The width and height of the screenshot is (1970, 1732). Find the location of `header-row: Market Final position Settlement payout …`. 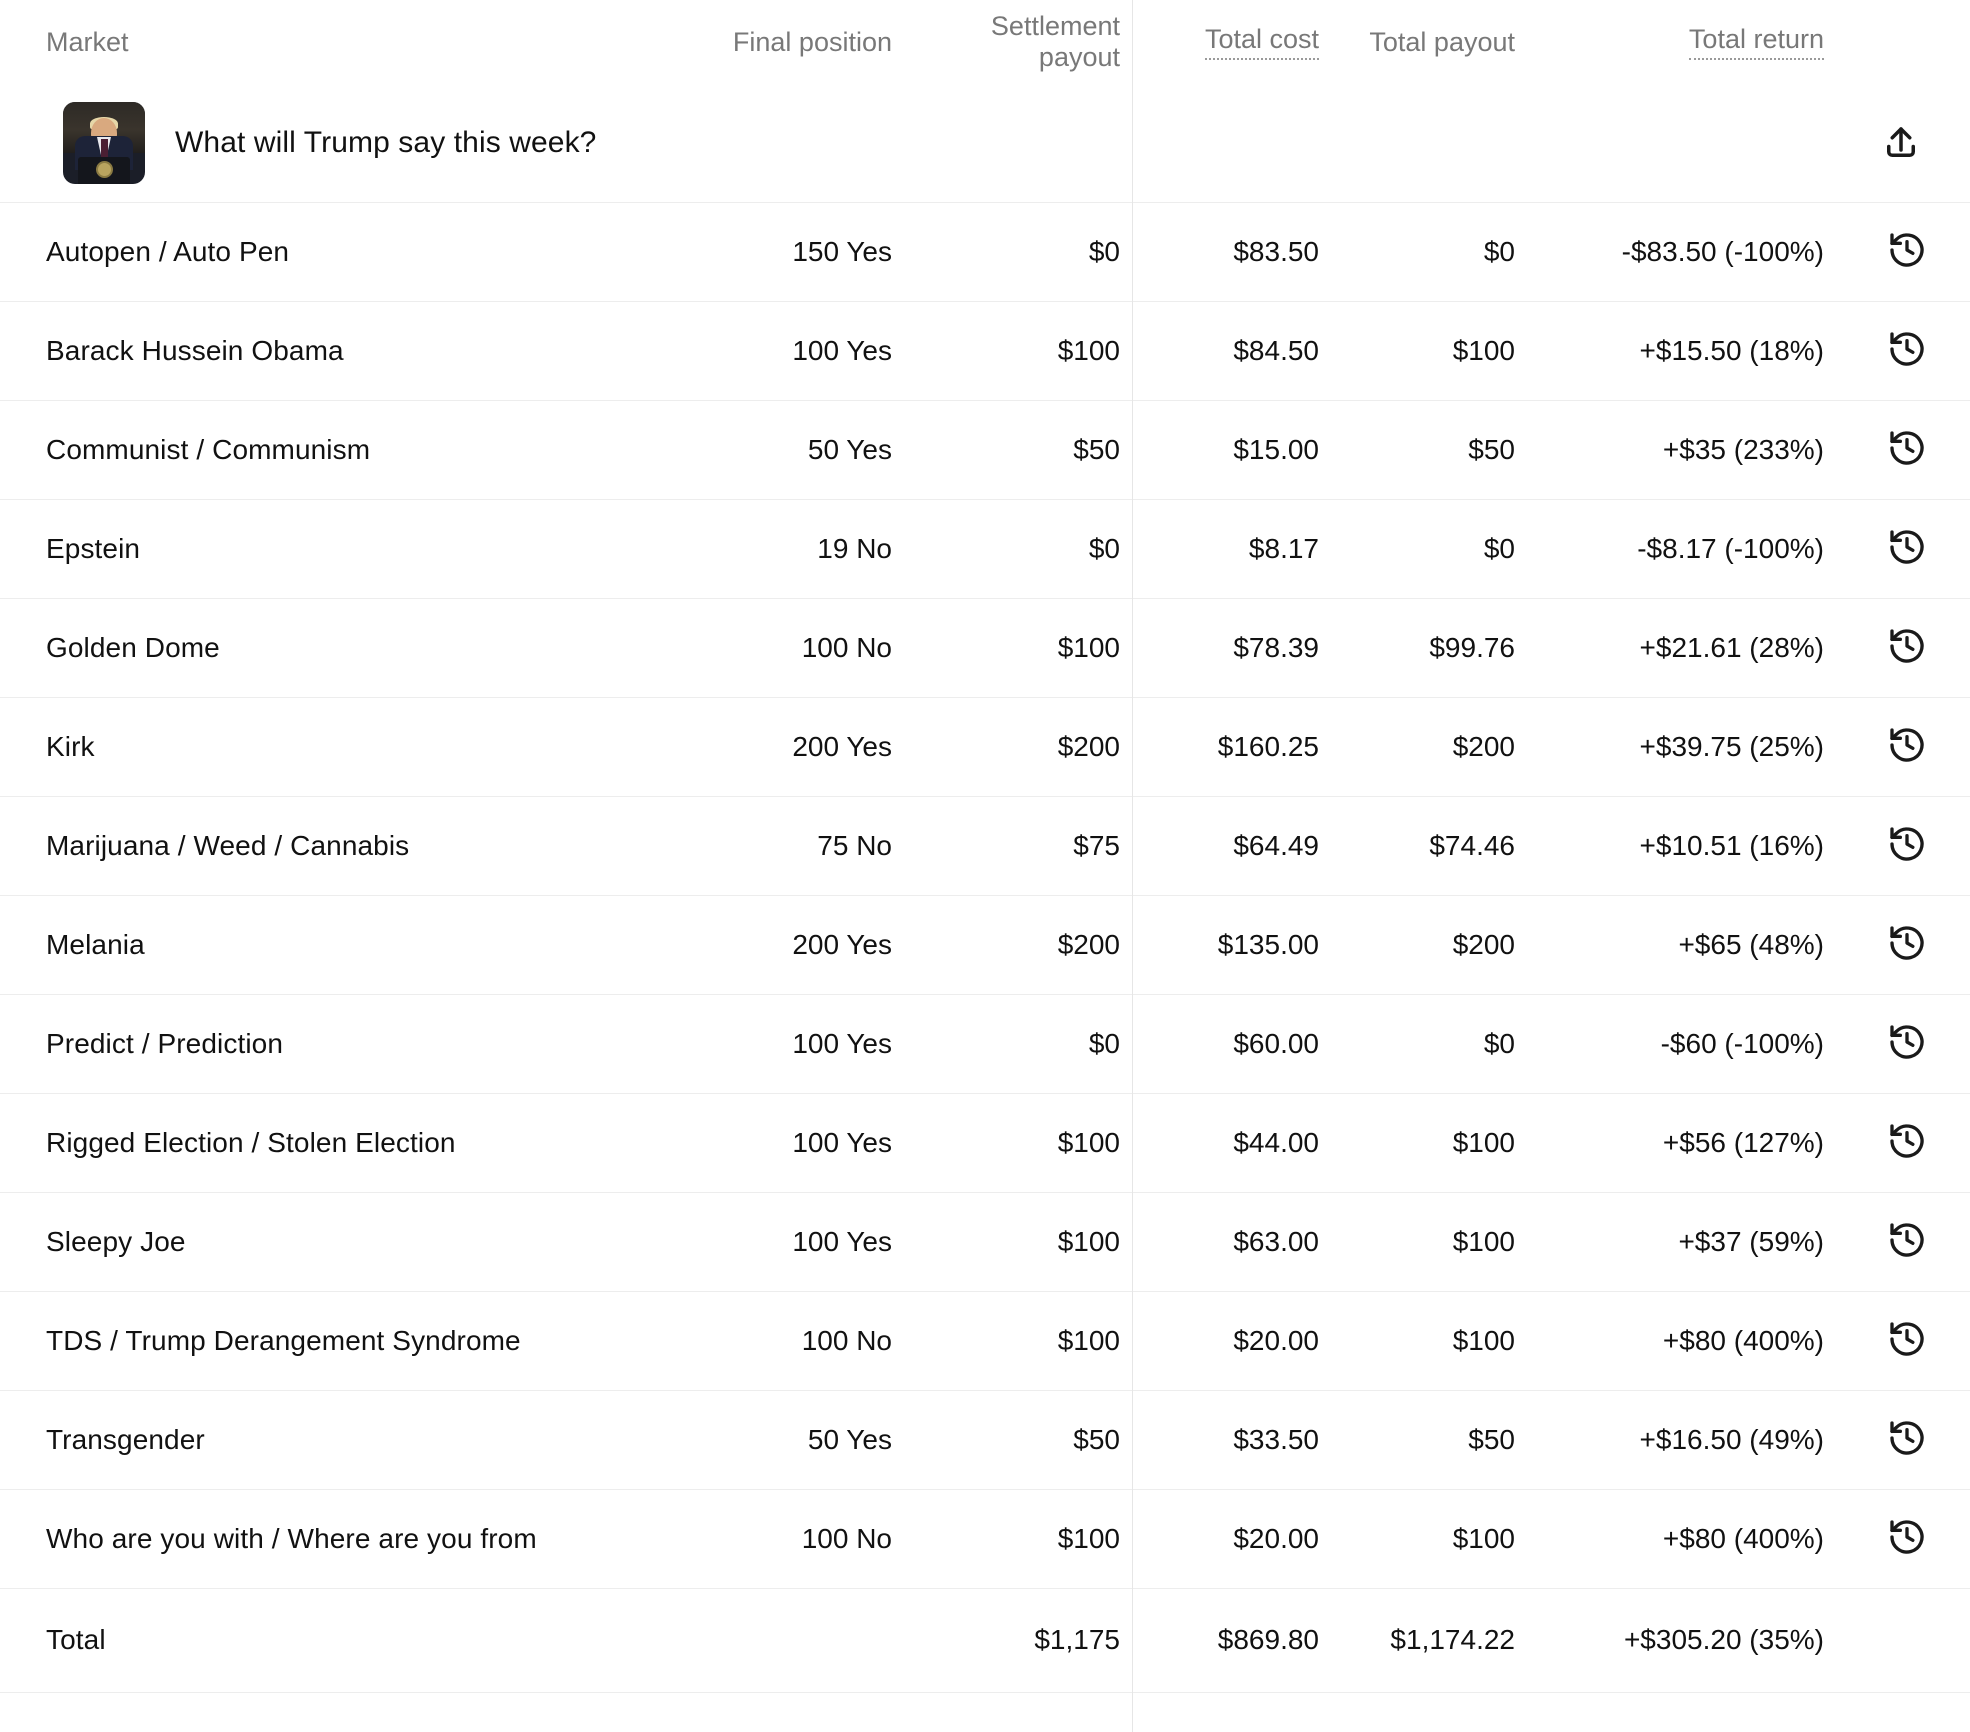

header-row: Market Final position Settlement payout … is located at coordinates (985, 42).